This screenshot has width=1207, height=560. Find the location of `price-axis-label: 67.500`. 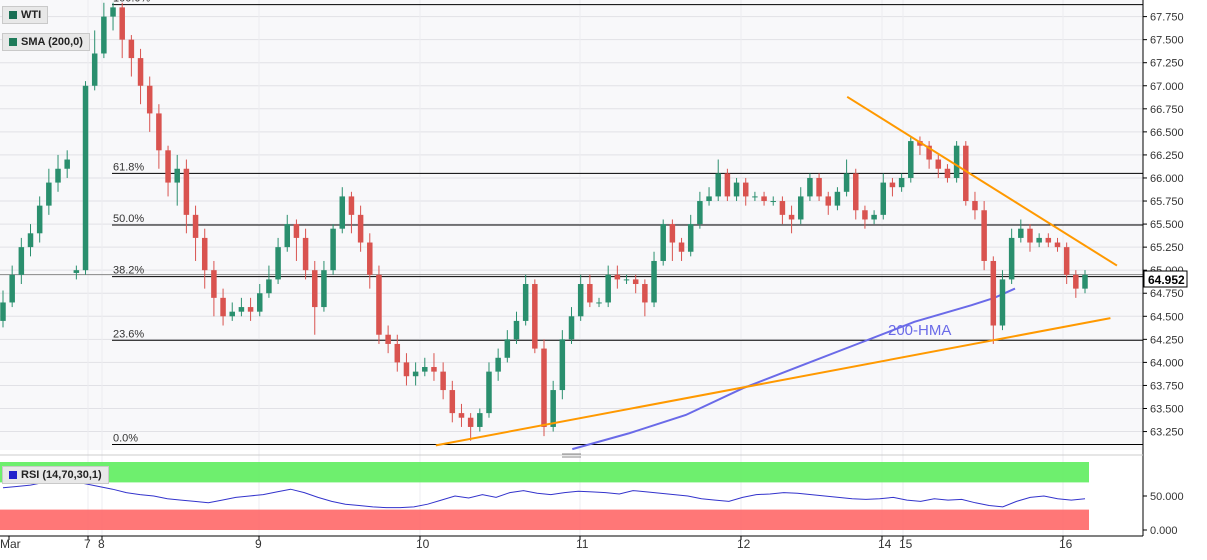

price-axis-label: 67.500 is located at coordinates (1167, 41).